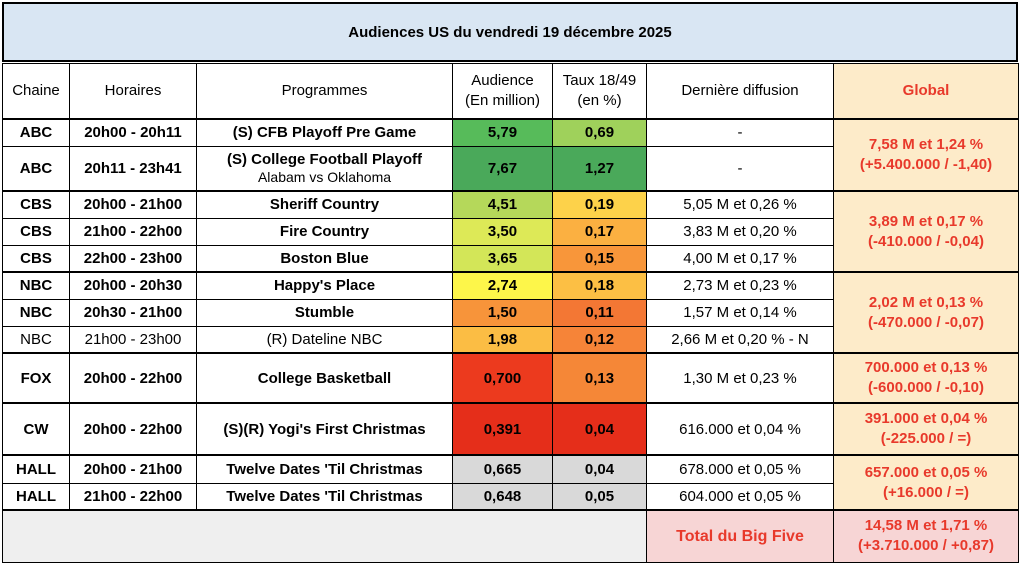 This screenshot has height=572, width=1022. I want to click on chaine-cell: ABC, so click(36, 132).